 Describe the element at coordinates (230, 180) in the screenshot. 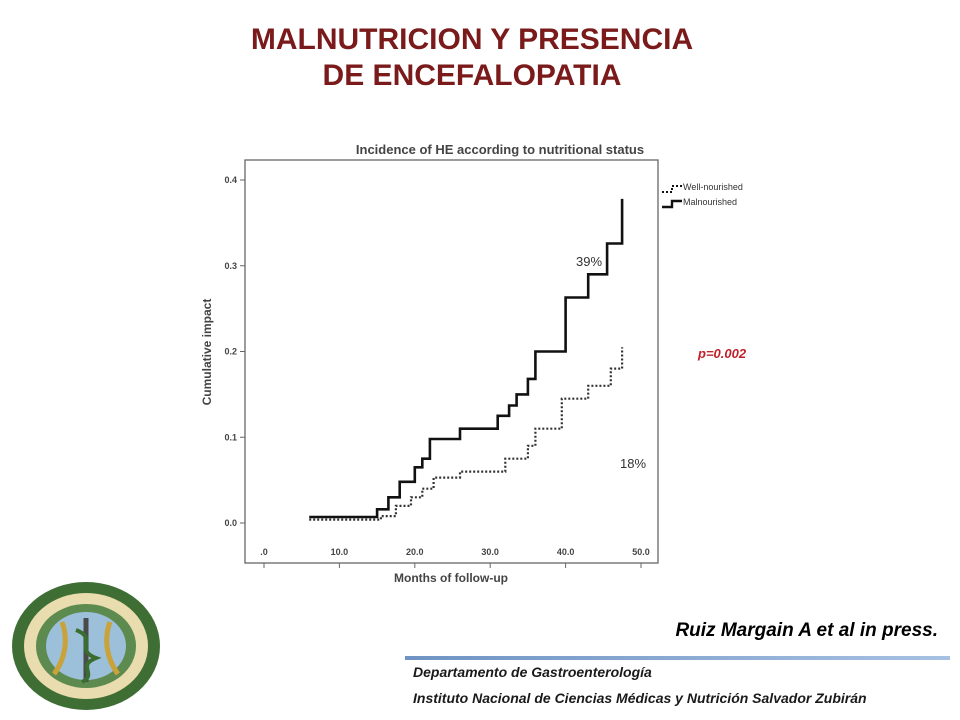

I see `y-tick-label: 0.4` at that location.